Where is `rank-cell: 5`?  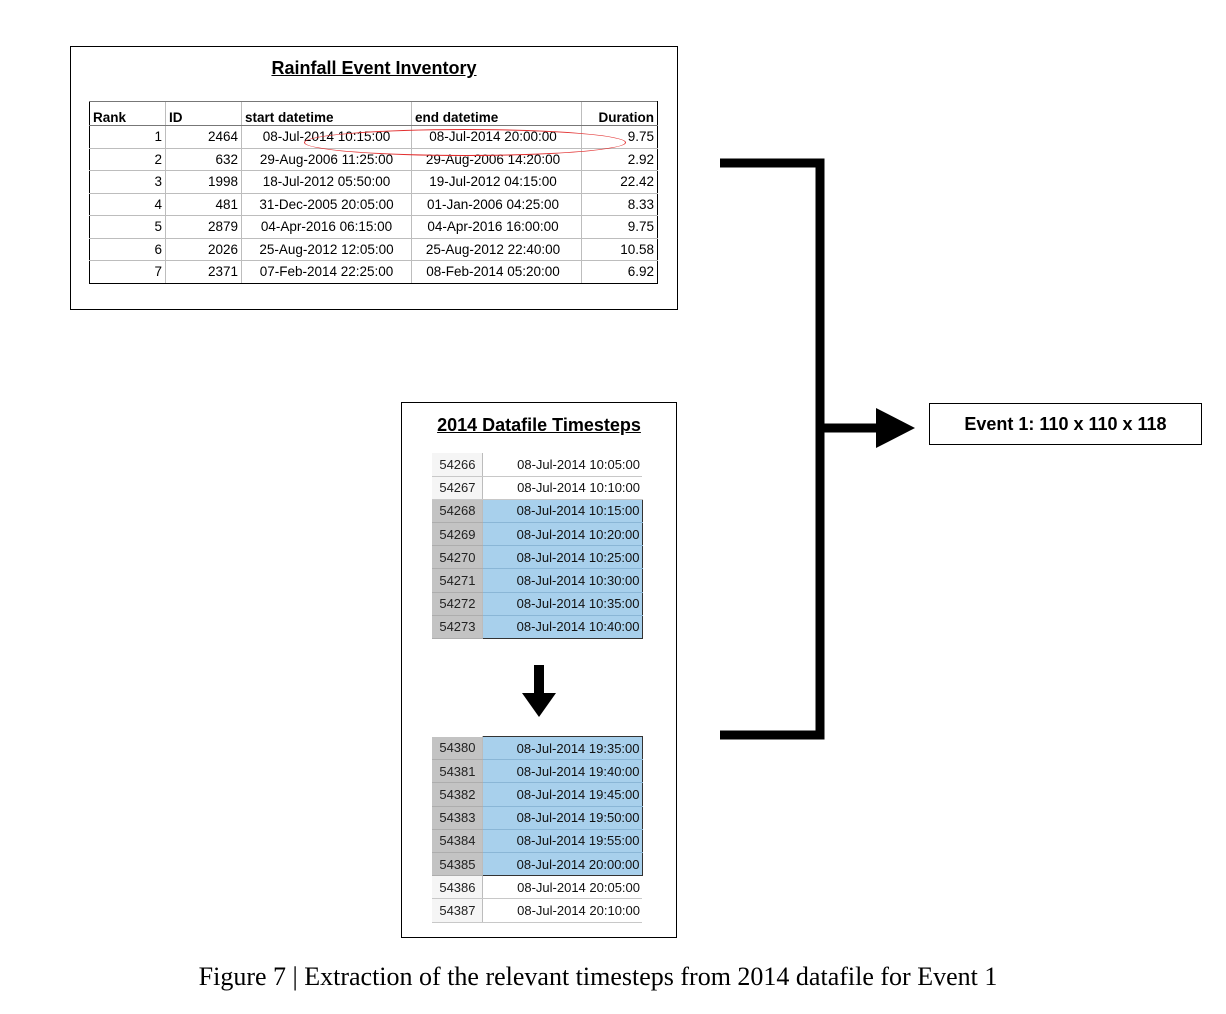
rank-cell: 5 is located at coordinates (127, 227).